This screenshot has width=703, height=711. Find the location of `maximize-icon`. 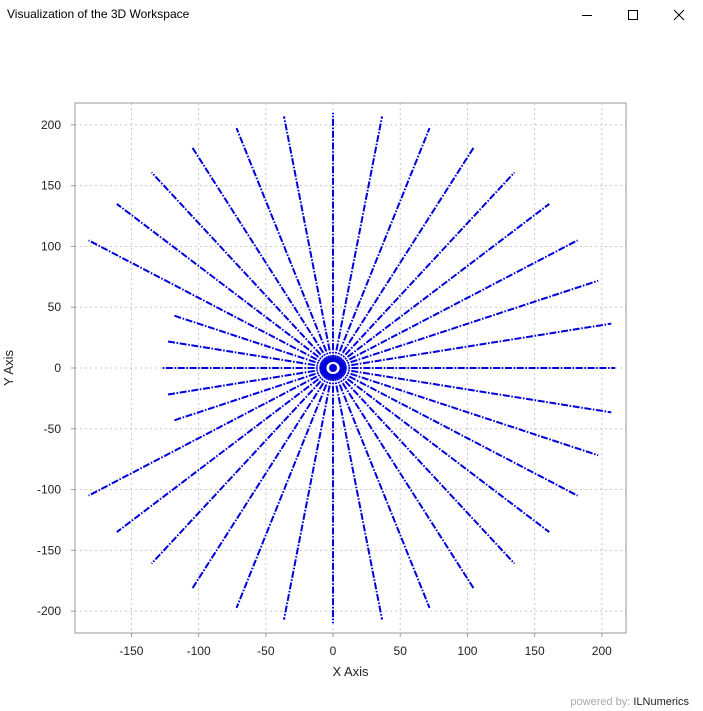

maximize-icon is located at coordinates (633, 15).